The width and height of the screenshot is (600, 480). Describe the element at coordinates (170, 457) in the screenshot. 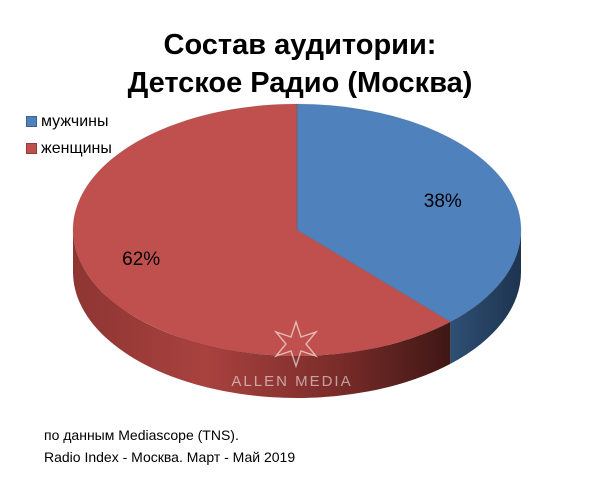

I see `source-line-2: Radio Index - Москва. Март - Май 2019` at that location.